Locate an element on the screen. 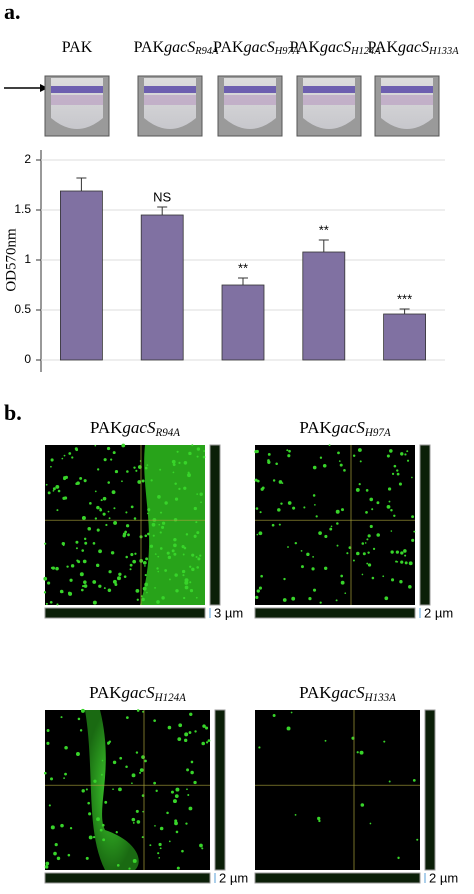  biofilm is located at coordinates (172, 525).